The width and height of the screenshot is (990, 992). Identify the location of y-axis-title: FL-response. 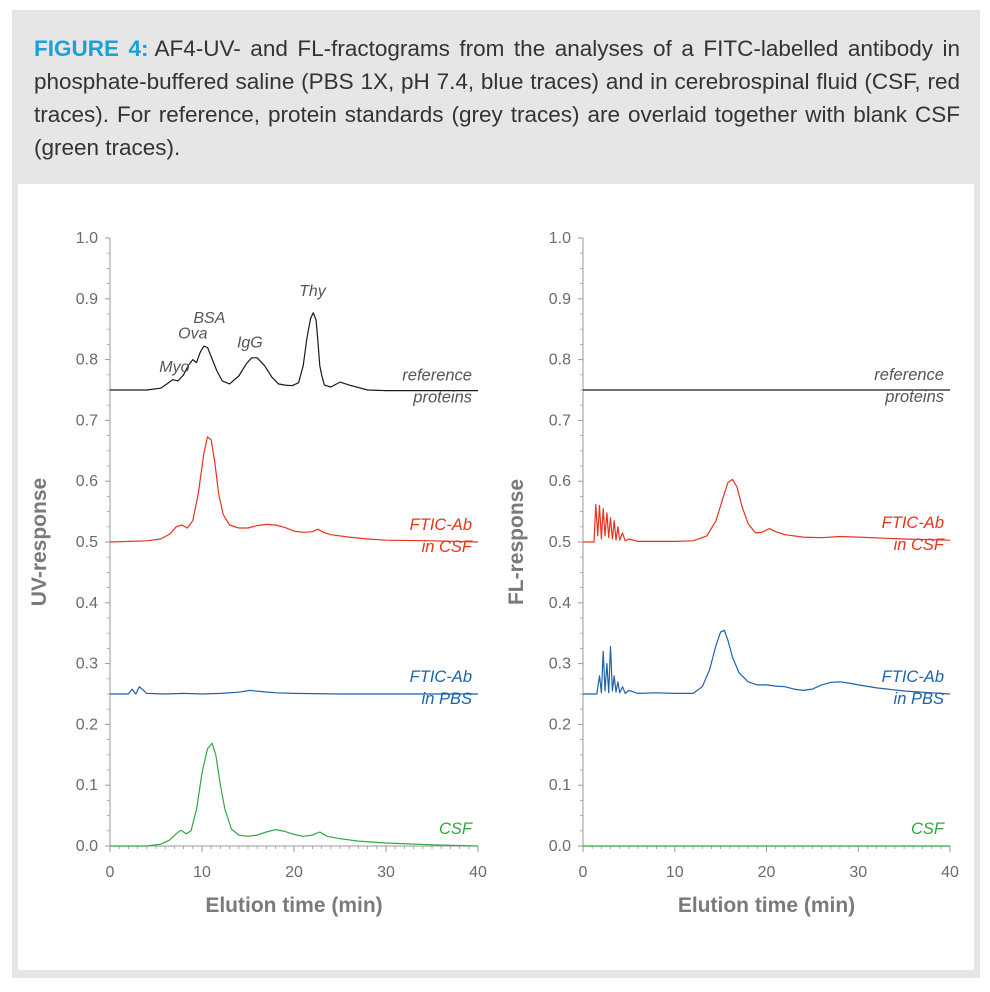
(516, 542).